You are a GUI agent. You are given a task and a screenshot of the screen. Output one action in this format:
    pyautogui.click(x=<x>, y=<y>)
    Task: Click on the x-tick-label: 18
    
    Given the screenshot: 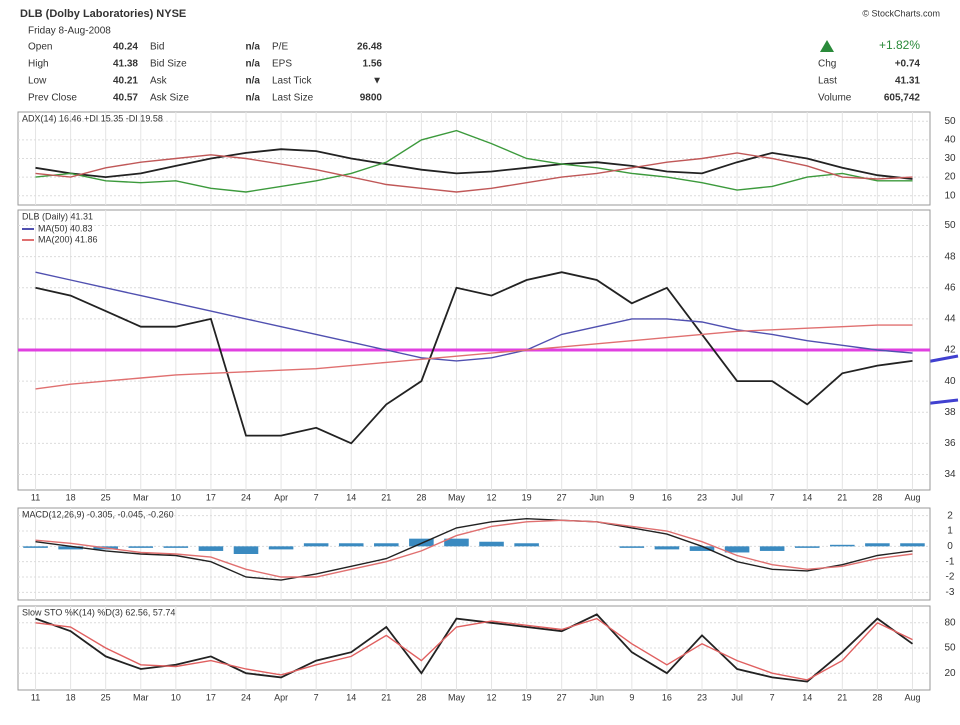 What is the action you would take?
    pyautogui.click(x=71, y=697)
    